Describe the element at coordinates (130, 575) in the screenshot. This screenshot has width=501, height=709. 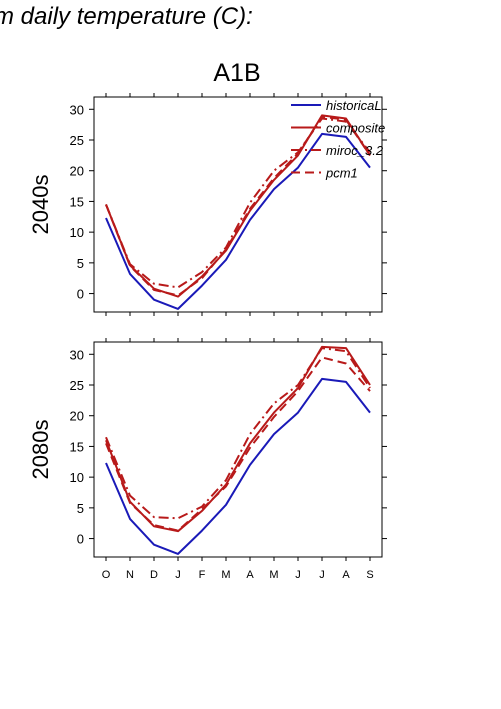
I see `x-tick-label: N` at that location.